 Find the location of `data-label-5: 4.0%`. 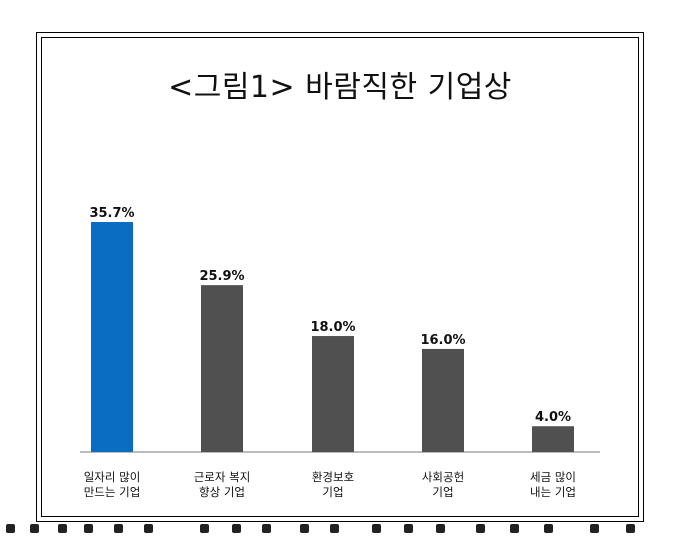

data-label-5: 4.0% is located at coordinates (553, 417).